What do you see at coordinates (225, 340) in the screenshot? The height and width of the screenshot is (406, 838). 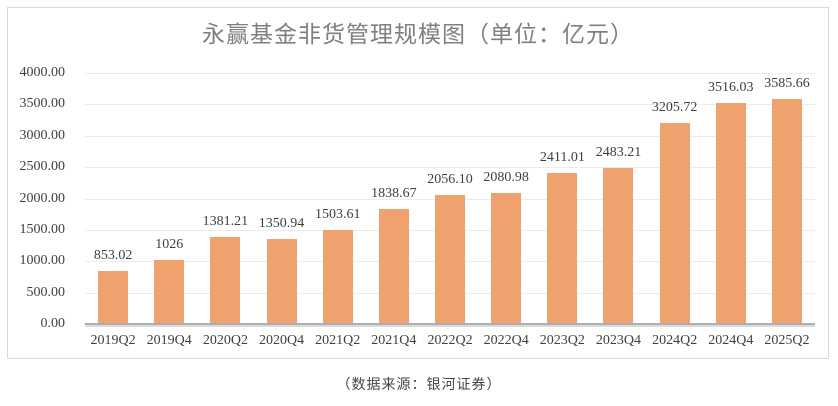 I see `x-tick-label: 2020Q2` at bounding box center [225, 340].